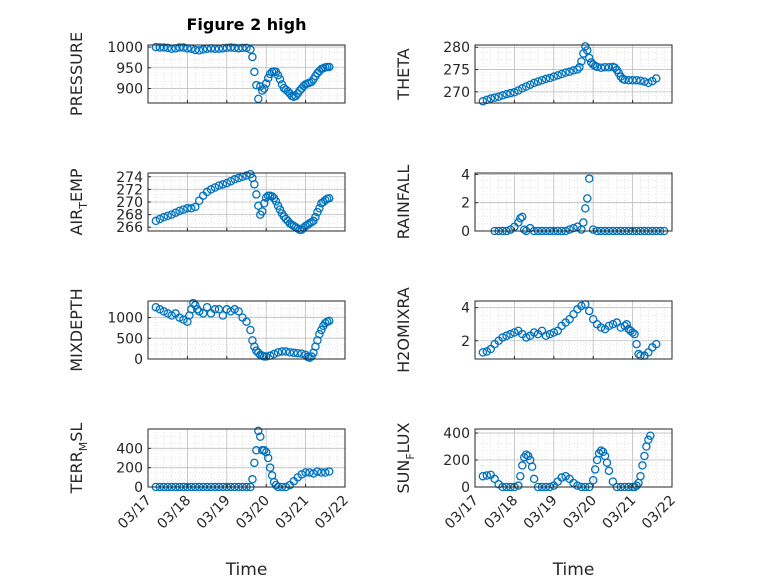  I want to click on x-axis-label: Time, so click(573, 570).